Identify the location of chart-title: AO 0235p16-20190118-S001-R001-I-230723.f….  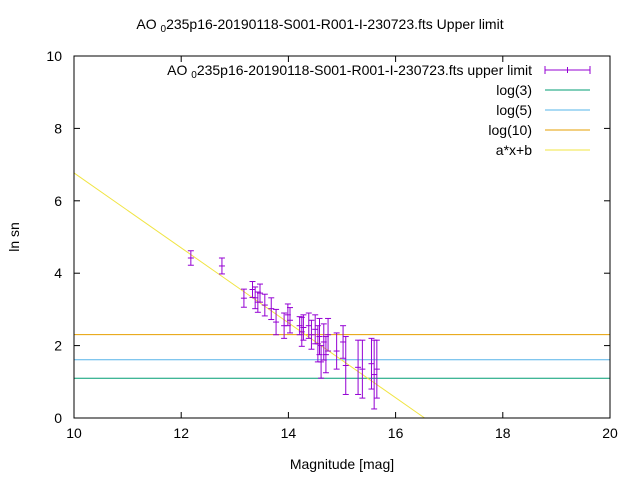
(320, 25).